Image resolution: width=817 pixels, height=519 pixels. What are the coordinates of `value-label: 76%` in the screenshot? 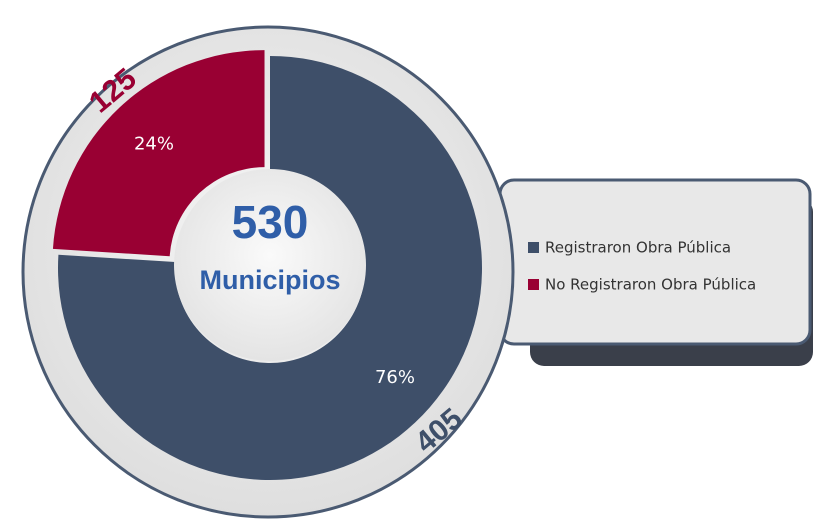 It's located at (395, 377).